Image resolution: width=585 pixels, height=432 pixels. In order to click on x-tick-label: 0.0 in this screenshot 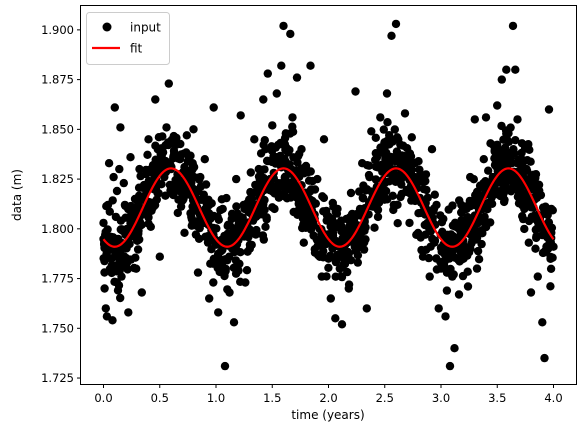, I will do `click(103, 398)`.